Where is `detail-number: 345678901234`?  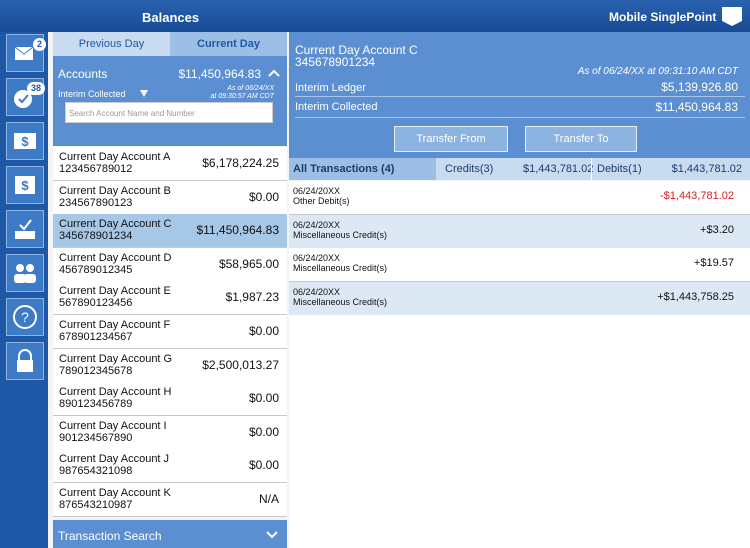
detail-number: 345678901234 is located at coordinates (335, 62).